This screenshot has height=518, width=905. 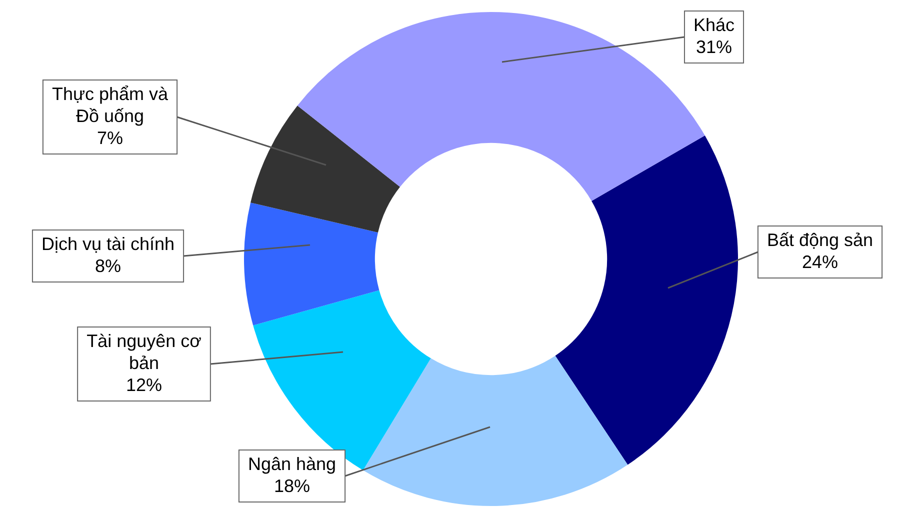 What do you see at coordinates (108, 266) in the screenshot?
I see `data-label: 8%` at bounding box center [108, 266].